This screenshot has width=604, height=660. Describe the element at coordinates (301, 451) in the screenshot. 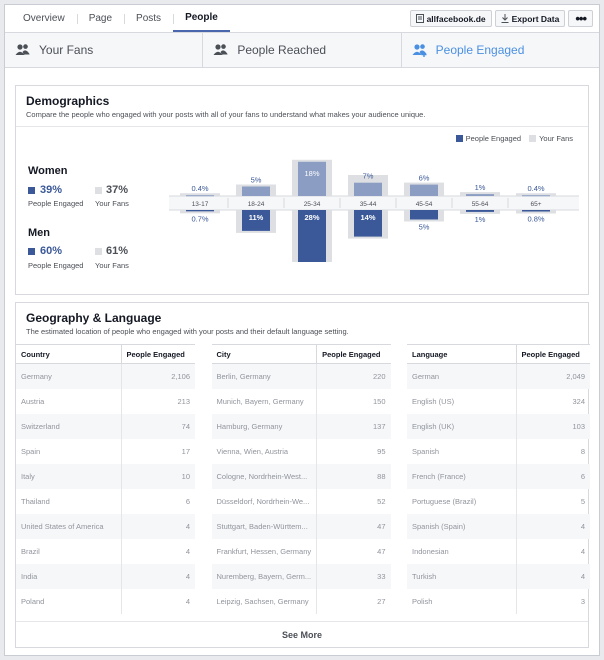

I see `table-row: Vienna, Wien, Austria 95` at that location.